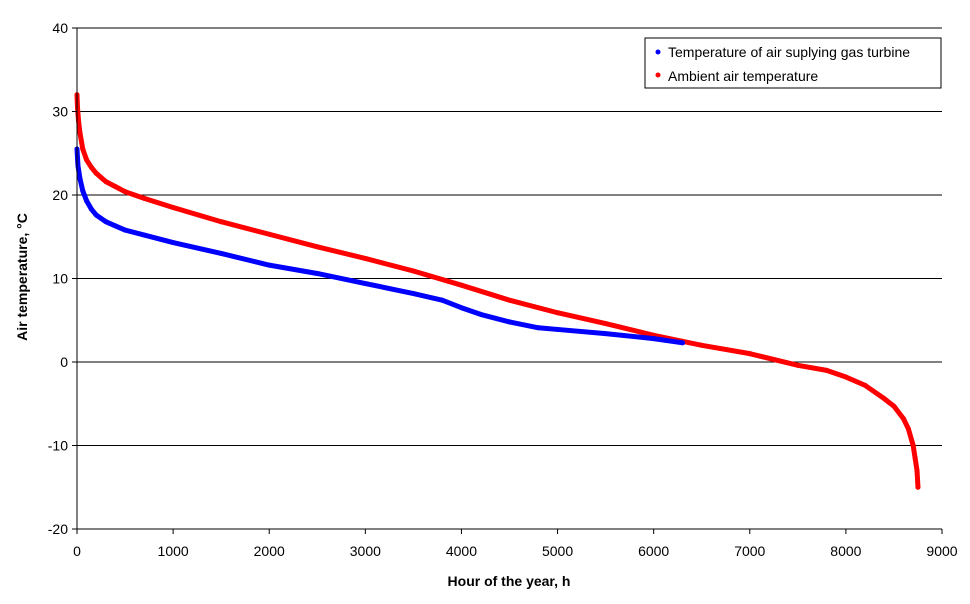  Describe the element at coordinates (77, 551) in the screenshot. I see `x-tick-label: 0` at that location.